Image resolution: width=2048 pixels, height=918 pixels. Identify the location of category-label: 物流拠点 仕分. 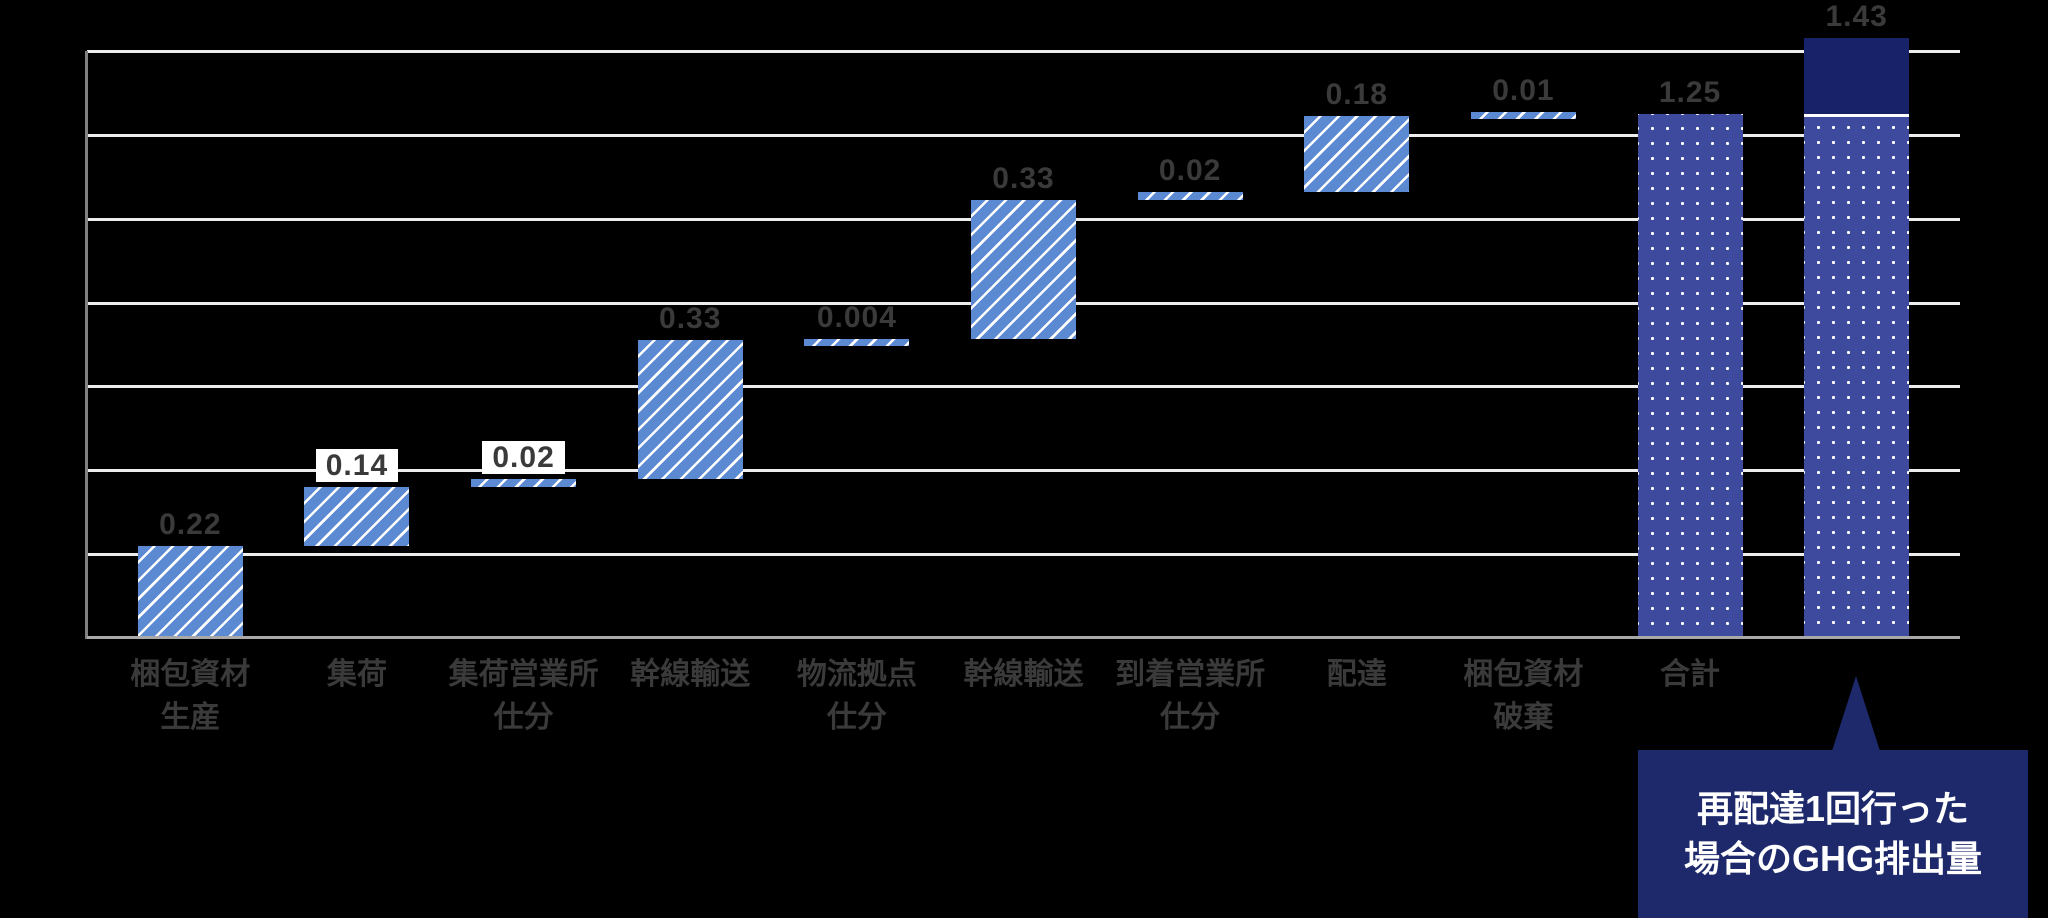
(856, 696).